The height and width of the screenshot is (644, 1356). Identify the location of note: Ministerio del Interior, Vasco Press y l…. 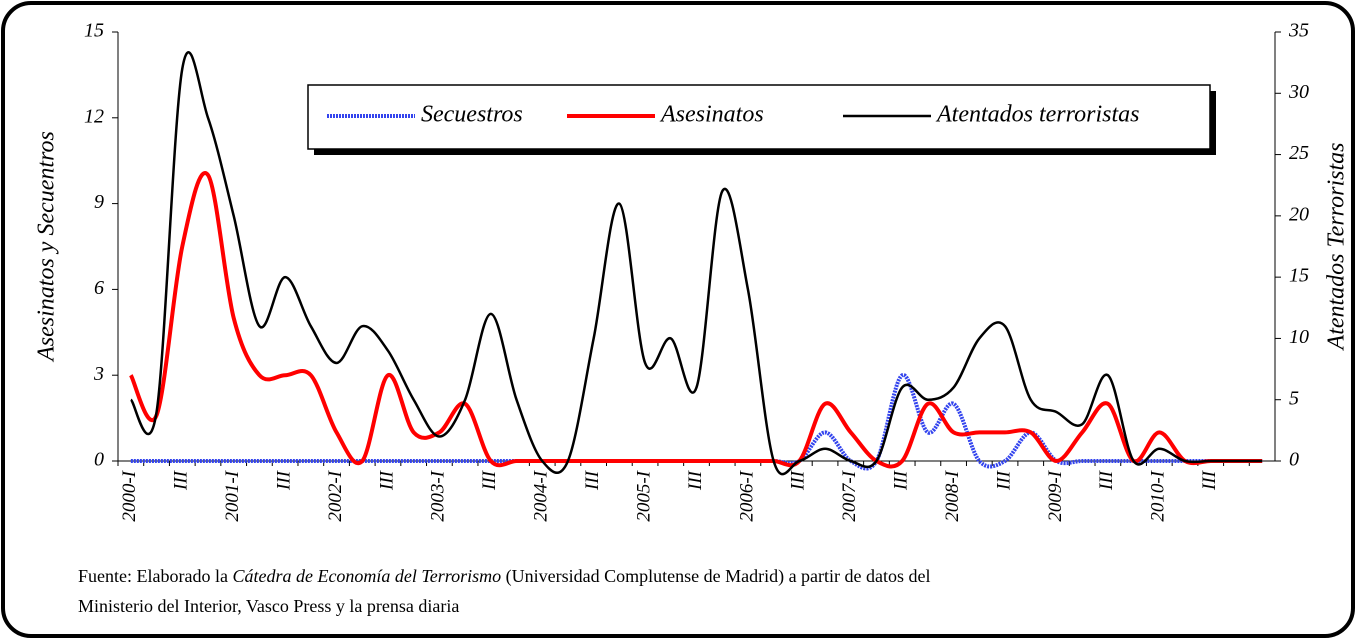
(268, 606).